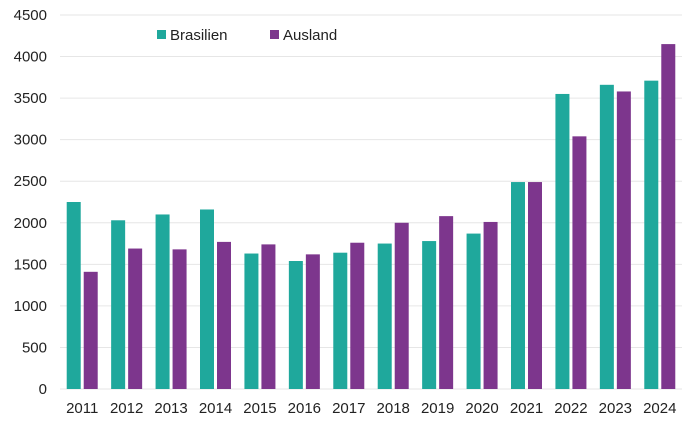 This screenshot has width=689, height=425. What do you see at coordinates (295, 325) in the screenshot?
I see `bar-brasilien-2016` at bounding box center [295, 325].